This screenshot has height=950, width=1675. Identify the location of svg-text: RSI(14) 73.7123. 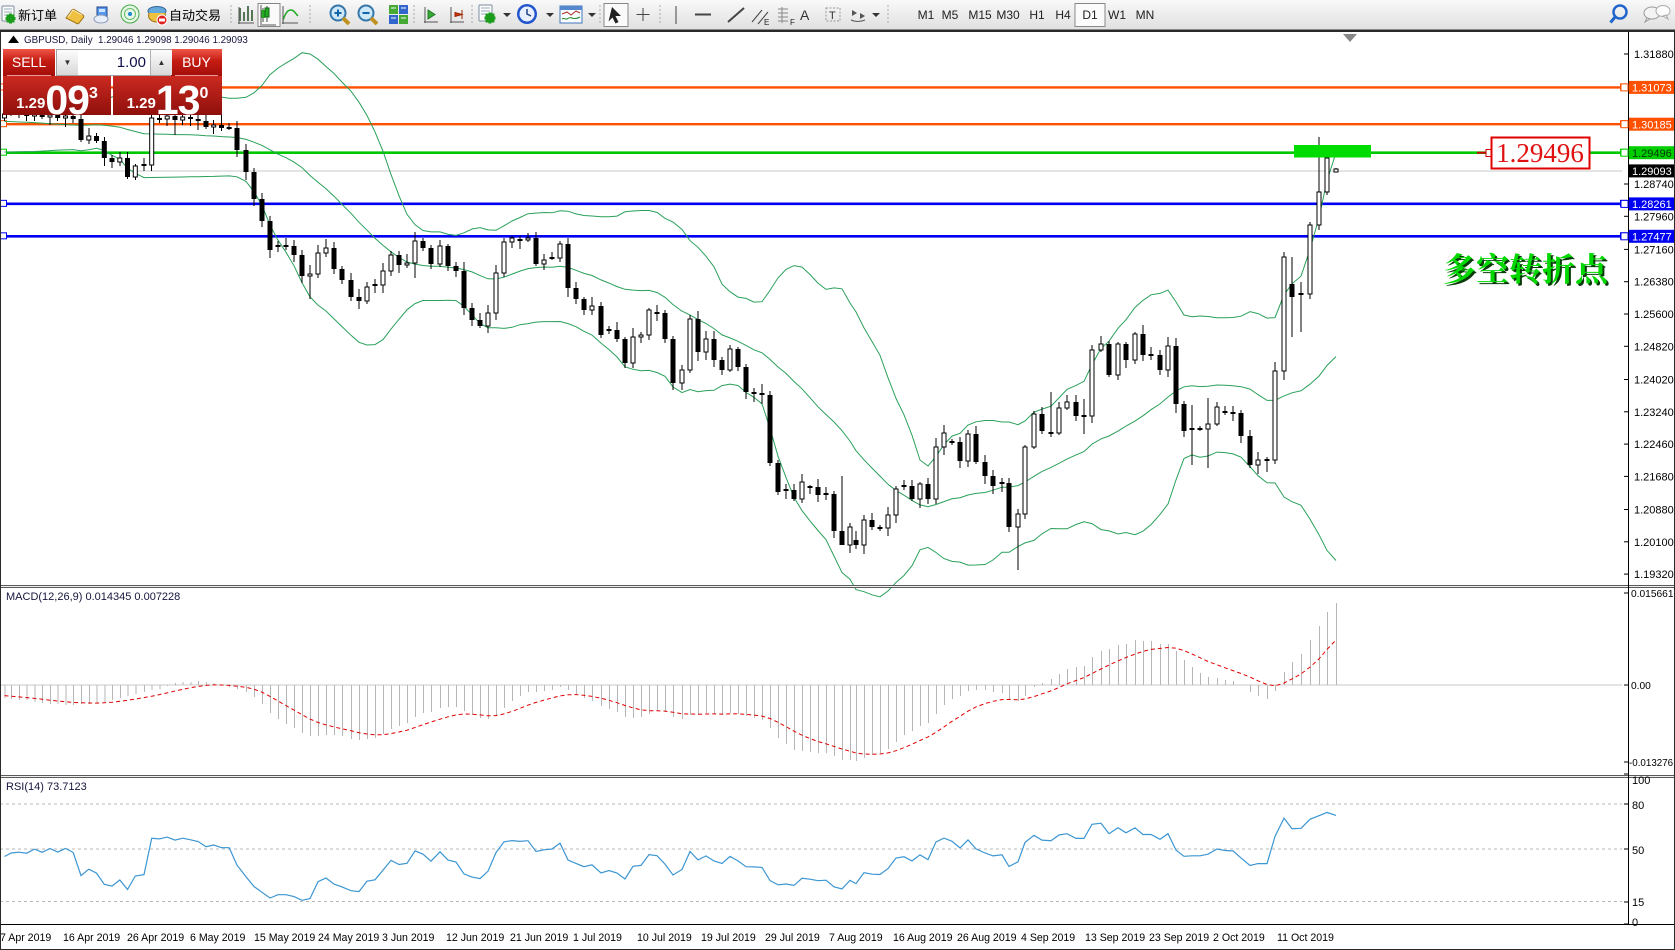
(46, 787).